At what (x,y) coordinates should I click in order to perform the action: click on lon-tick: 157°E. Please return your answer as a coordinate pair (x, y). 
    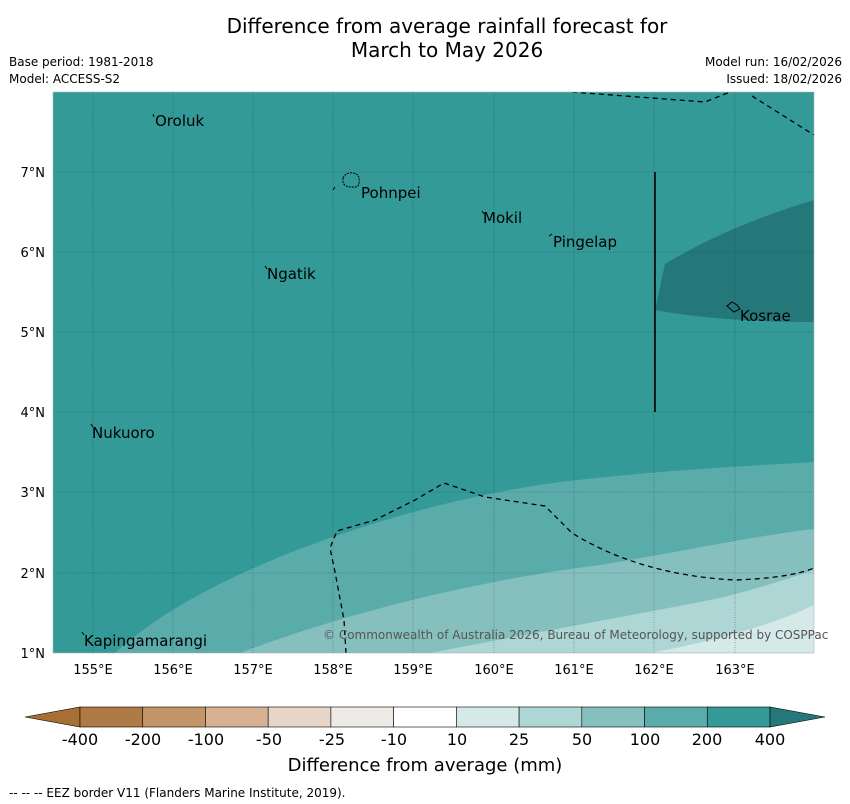
    Looking at the image, I should click on (253, 670).